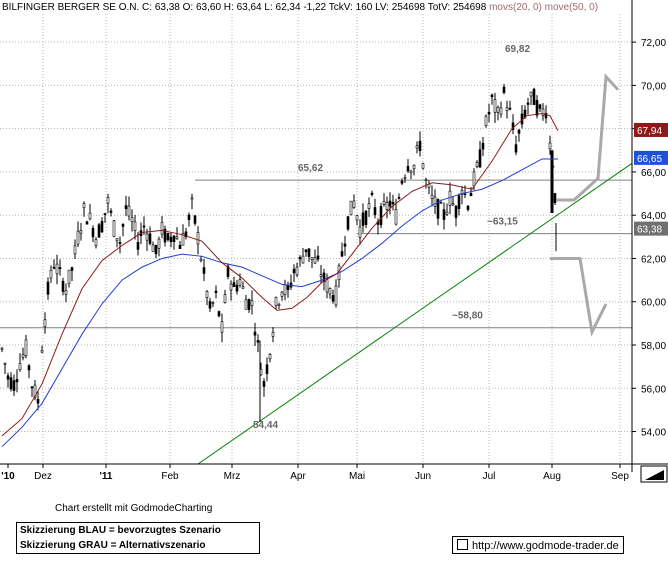 The image size is (668, 565). I want to click on x-tick-label: Sep, so click(620, 476).